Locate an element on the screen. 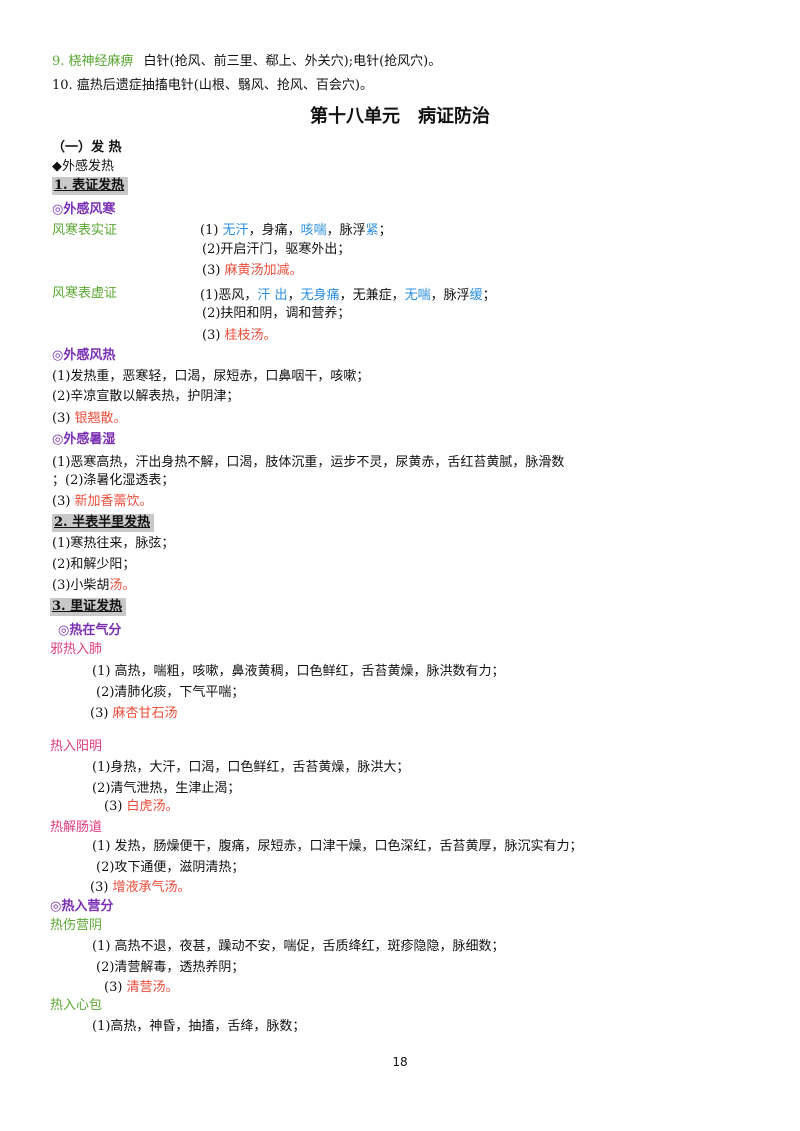 The image size is (800, 1131). text-segment: 风寒表虚证 is located at coordinates (85, 293).